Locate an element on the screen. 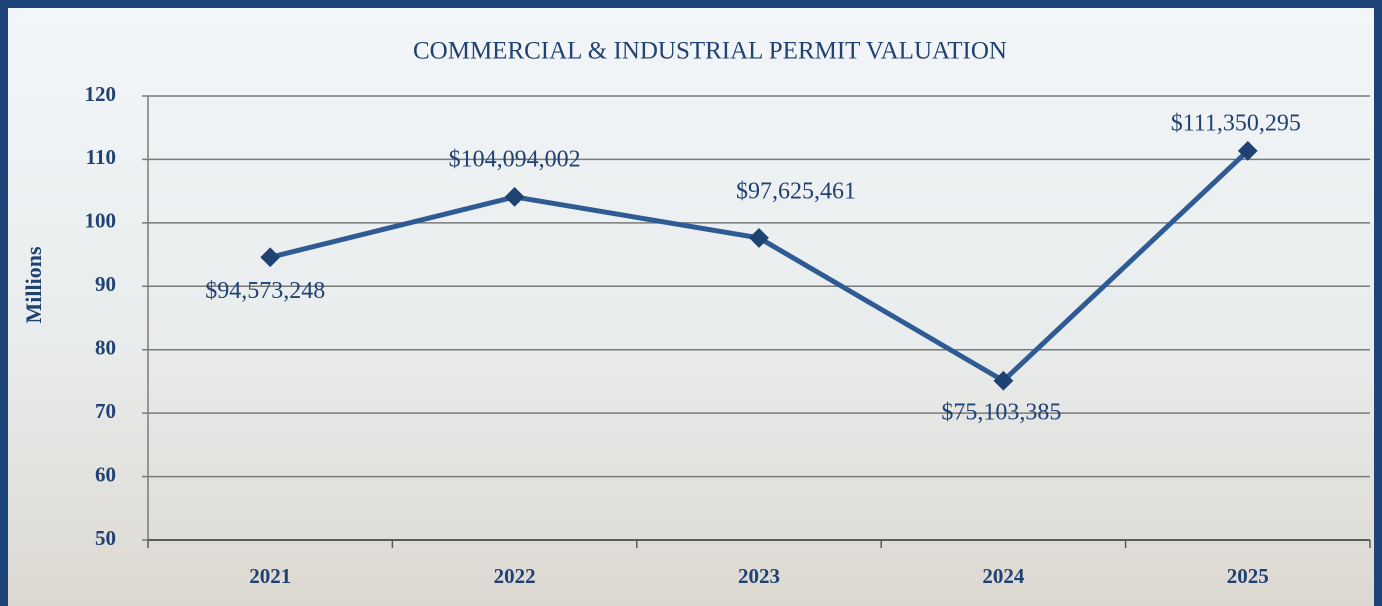 This screenshot has width=1382, height=606. x-tick-label: 2023 is located at coordinates (759, 576).